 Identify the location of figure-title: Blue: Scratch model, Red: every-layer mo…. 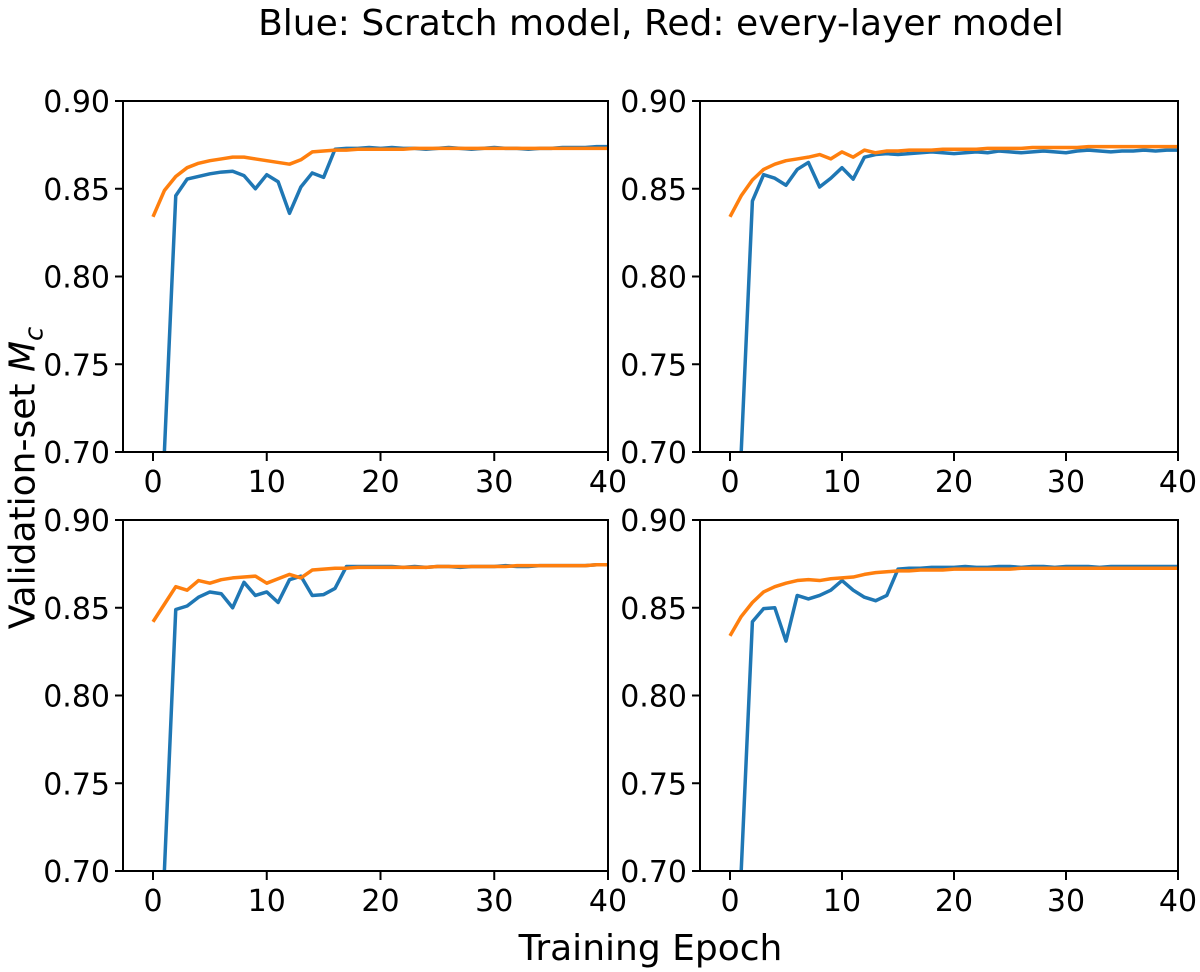
(661, 23).